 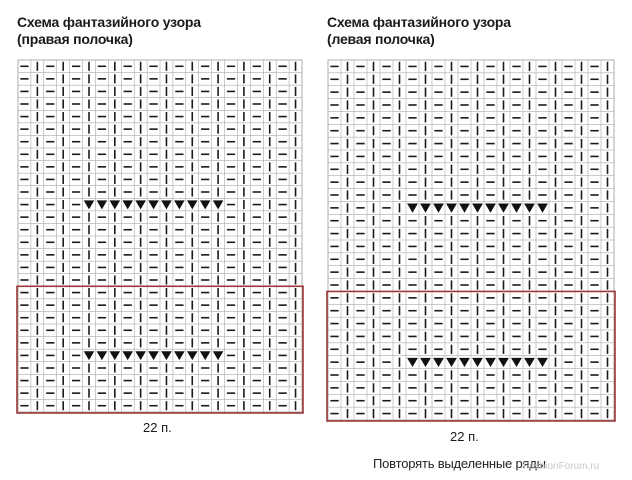 I want to click on left-repeat-frame, so click(x=471, y=356).